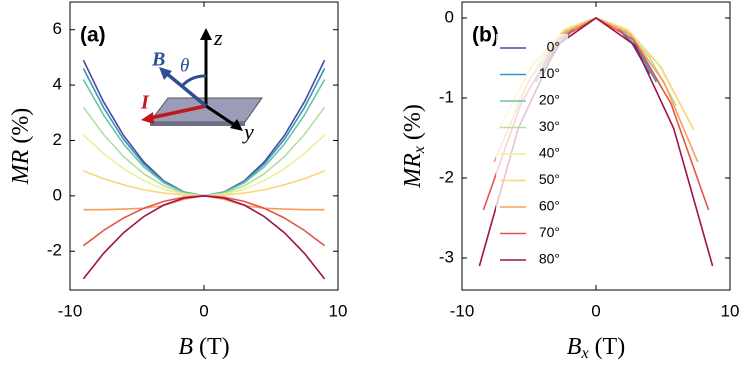  What do you see at coordinates (549, 100) in the screenshot?
I see `legend-label: 20°` at bounding box center [549, 100].